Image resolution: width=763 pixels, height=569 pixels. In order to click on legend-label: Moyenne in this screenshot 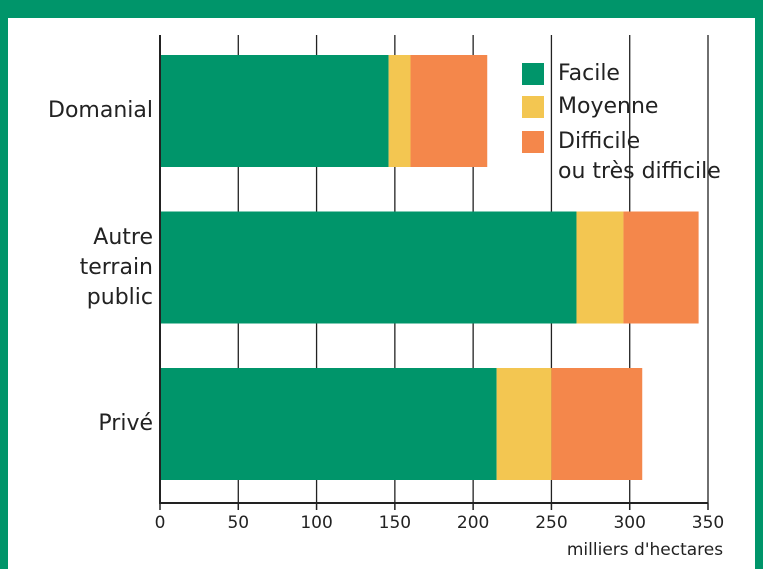, I will do `click(608, 106)`.